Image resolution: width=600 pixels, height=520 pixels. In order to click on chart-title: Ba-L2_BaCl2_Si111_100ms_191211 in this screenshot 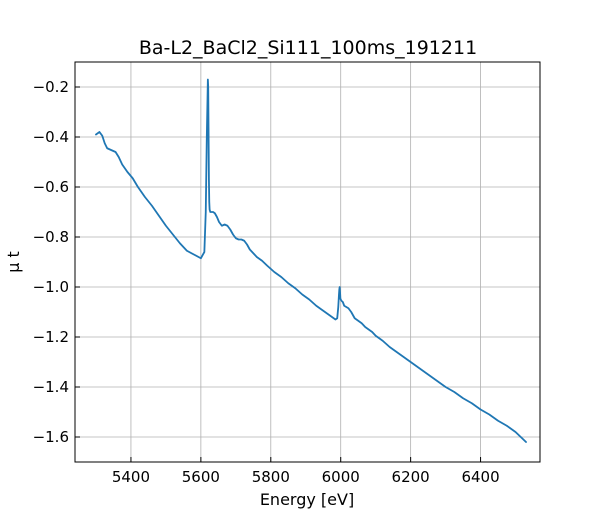, I will do `click(308, 48)`.